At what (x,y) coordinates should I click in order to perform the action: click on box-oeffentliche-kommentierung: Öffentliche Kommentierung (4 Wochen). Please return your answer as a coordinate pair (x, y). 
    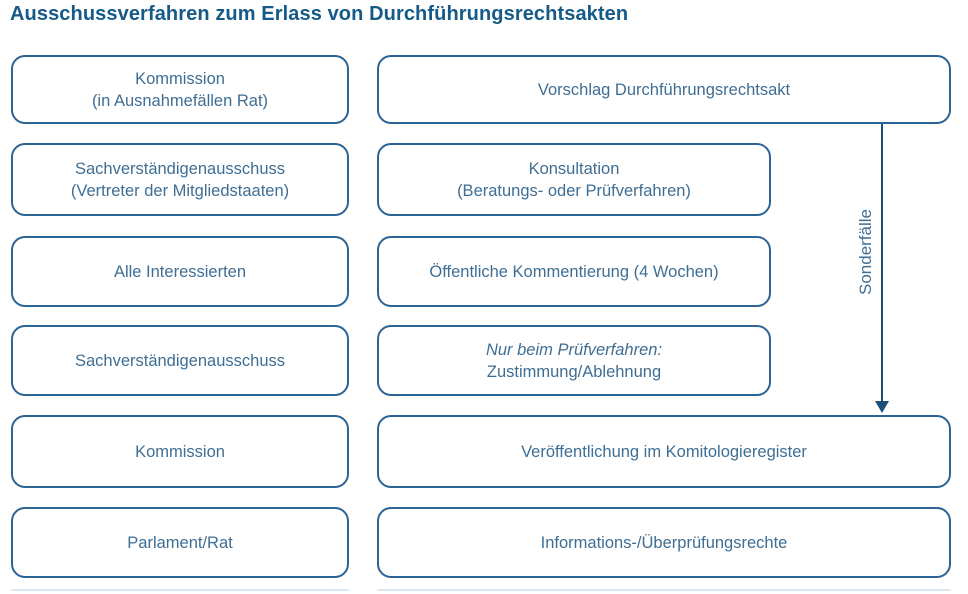
    Looking at the image, I should click on (574, 271).